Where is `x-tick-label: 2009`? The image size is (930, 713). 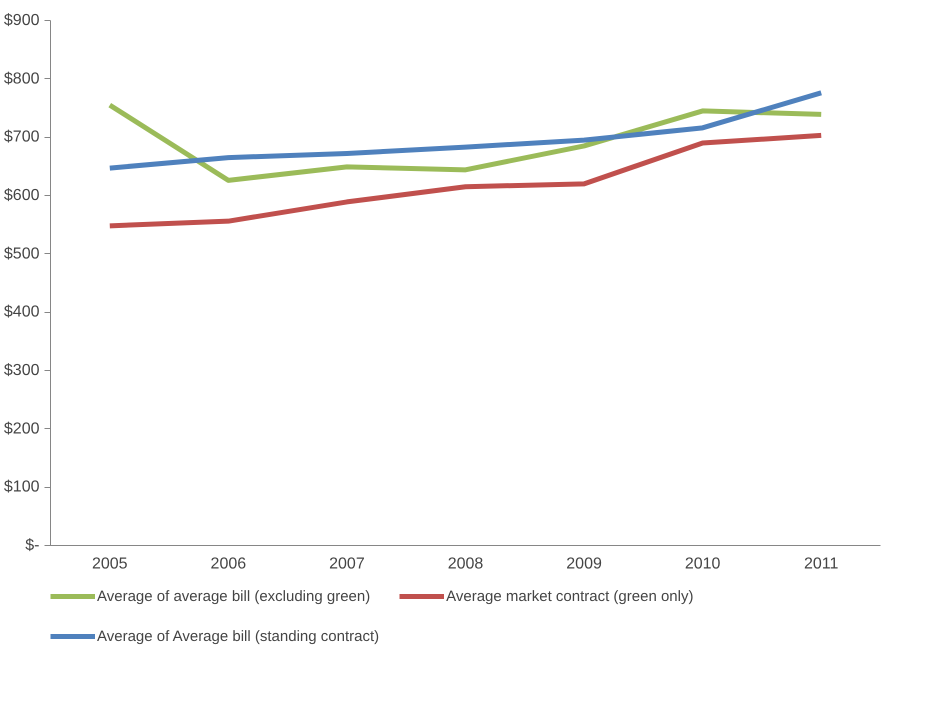 x-tick-label: 2009 is located at coordinates (584, 564).